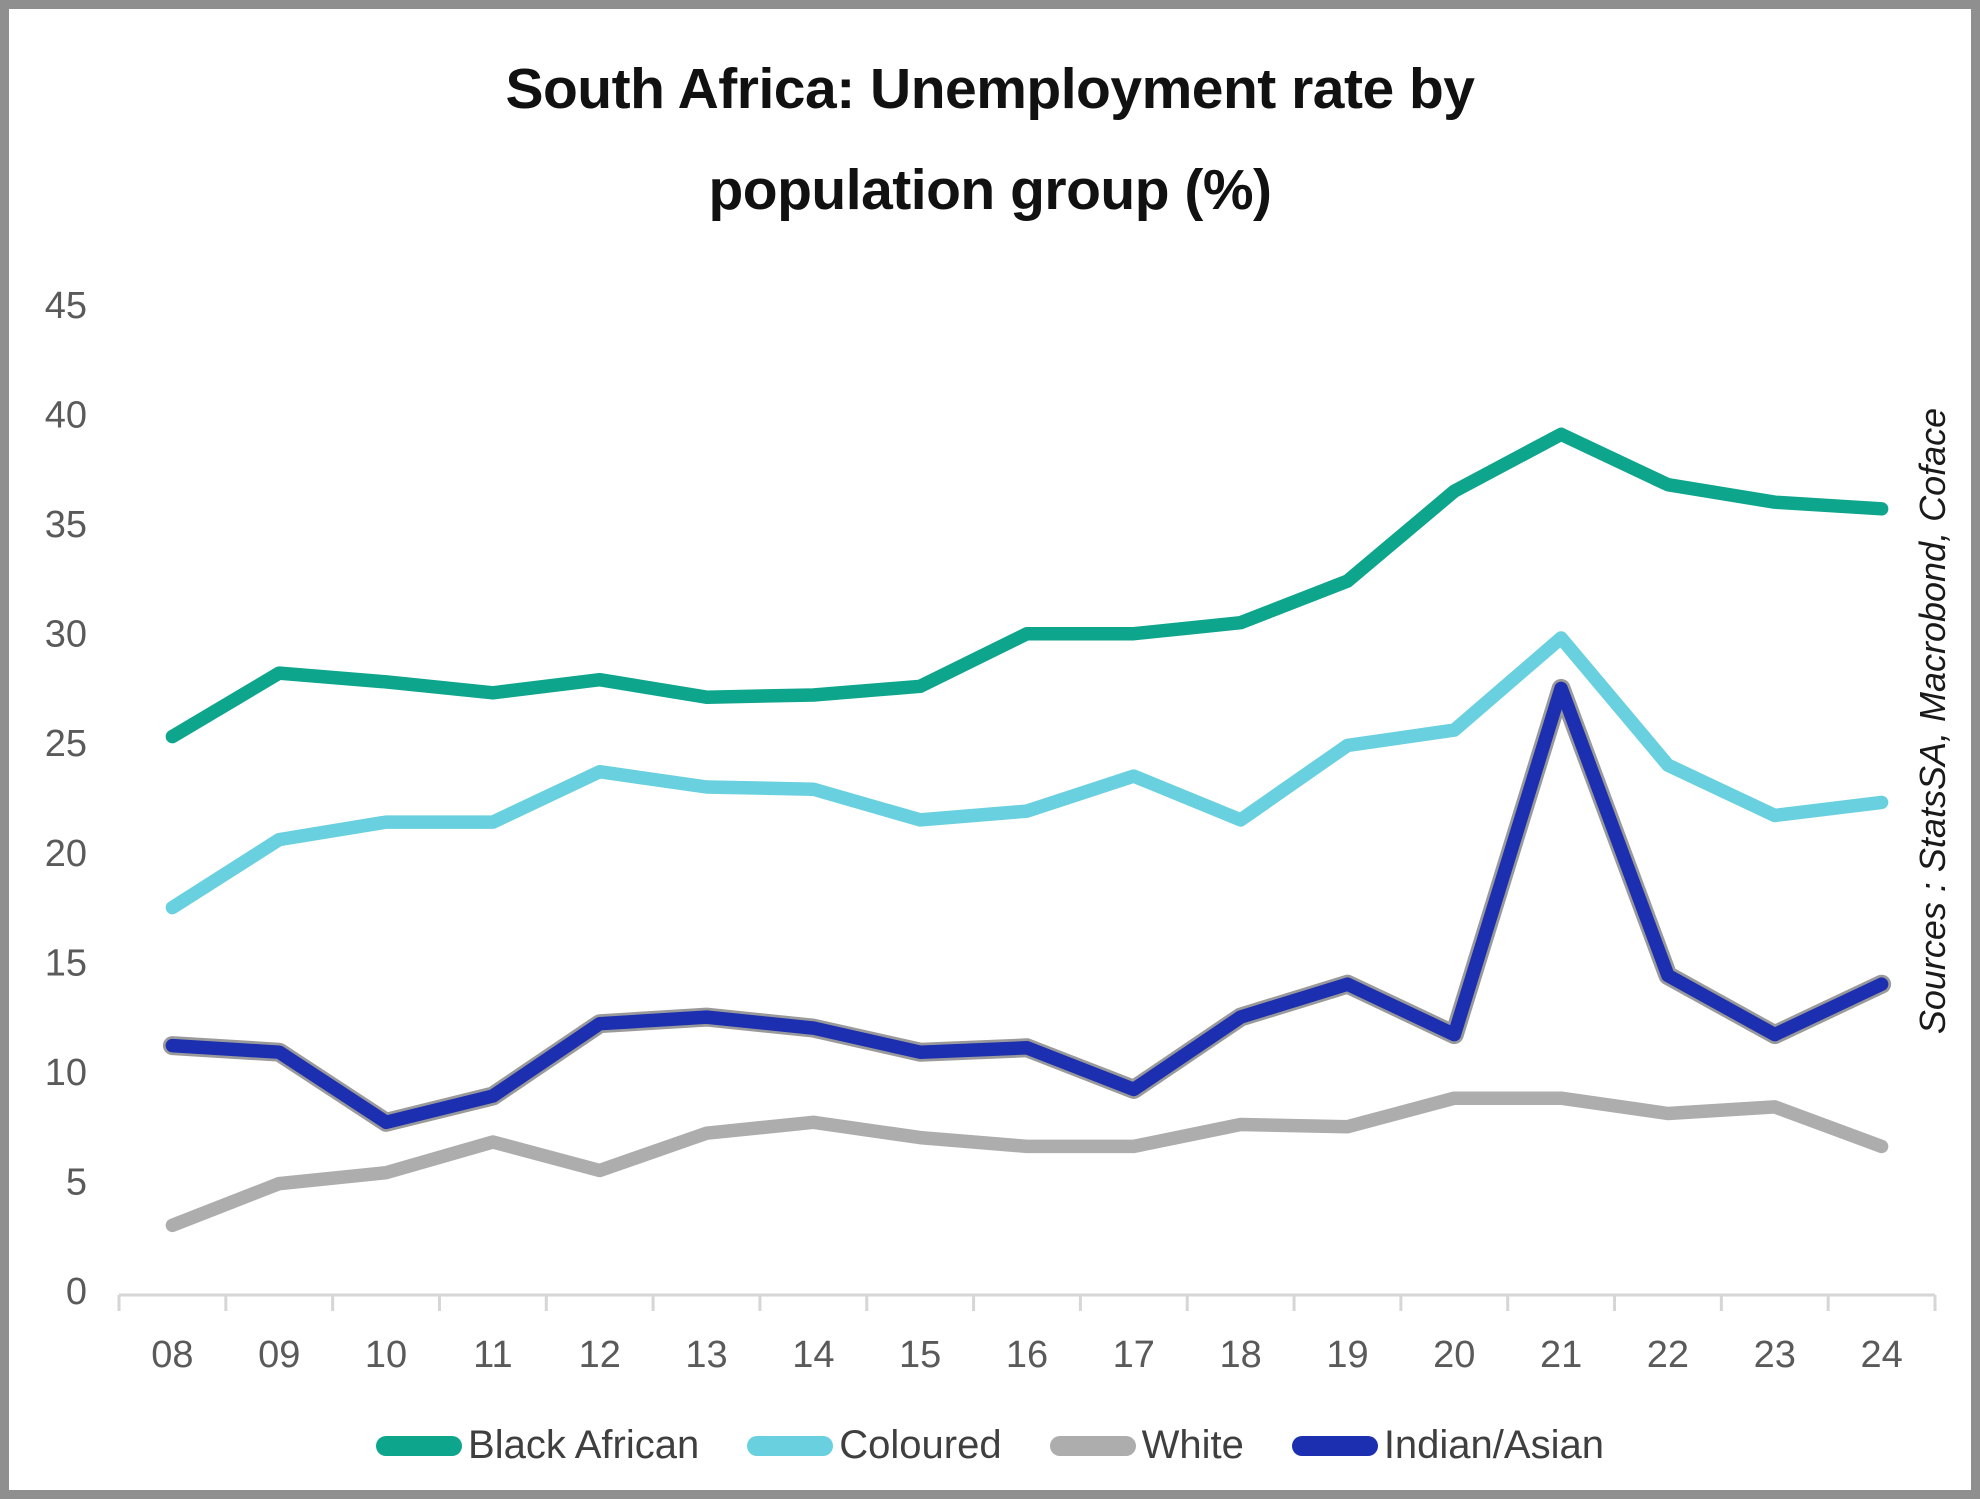  I want to click on y-tick-label: 45, so click(66, 306).